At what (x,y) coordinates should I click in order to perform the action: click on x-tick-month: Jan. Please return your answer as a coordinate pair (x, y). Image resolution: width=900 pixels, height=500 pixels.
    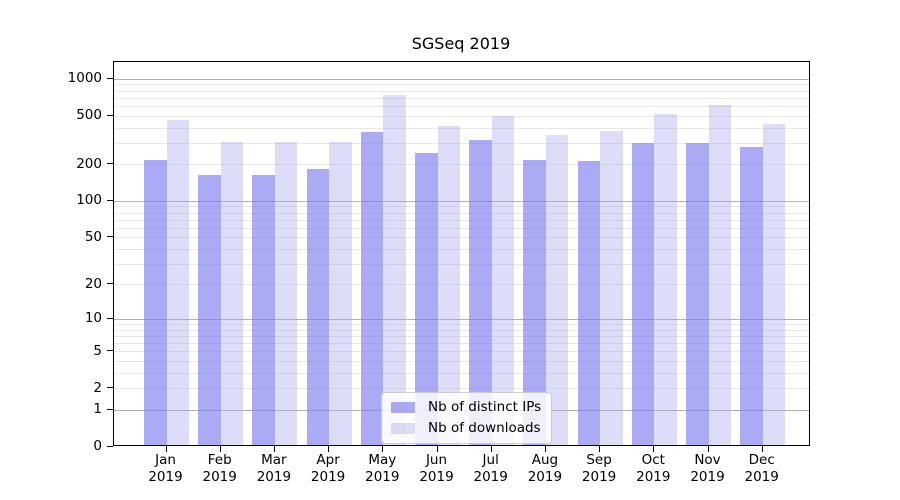
    Looking at the image, I should click on (165, 460).